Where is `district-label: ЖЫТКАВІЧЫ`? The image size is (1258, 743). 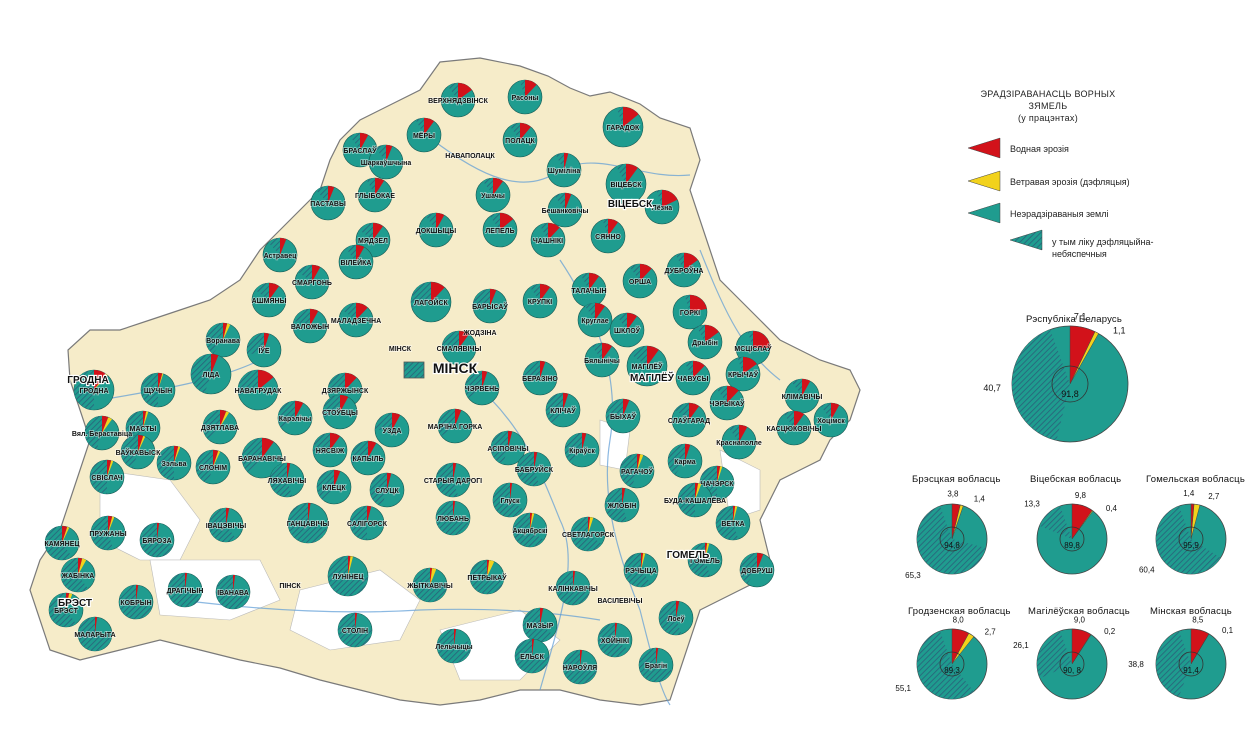 district-label: ЖЫТКАВІЧЫ is located at coordinates (429, 586).